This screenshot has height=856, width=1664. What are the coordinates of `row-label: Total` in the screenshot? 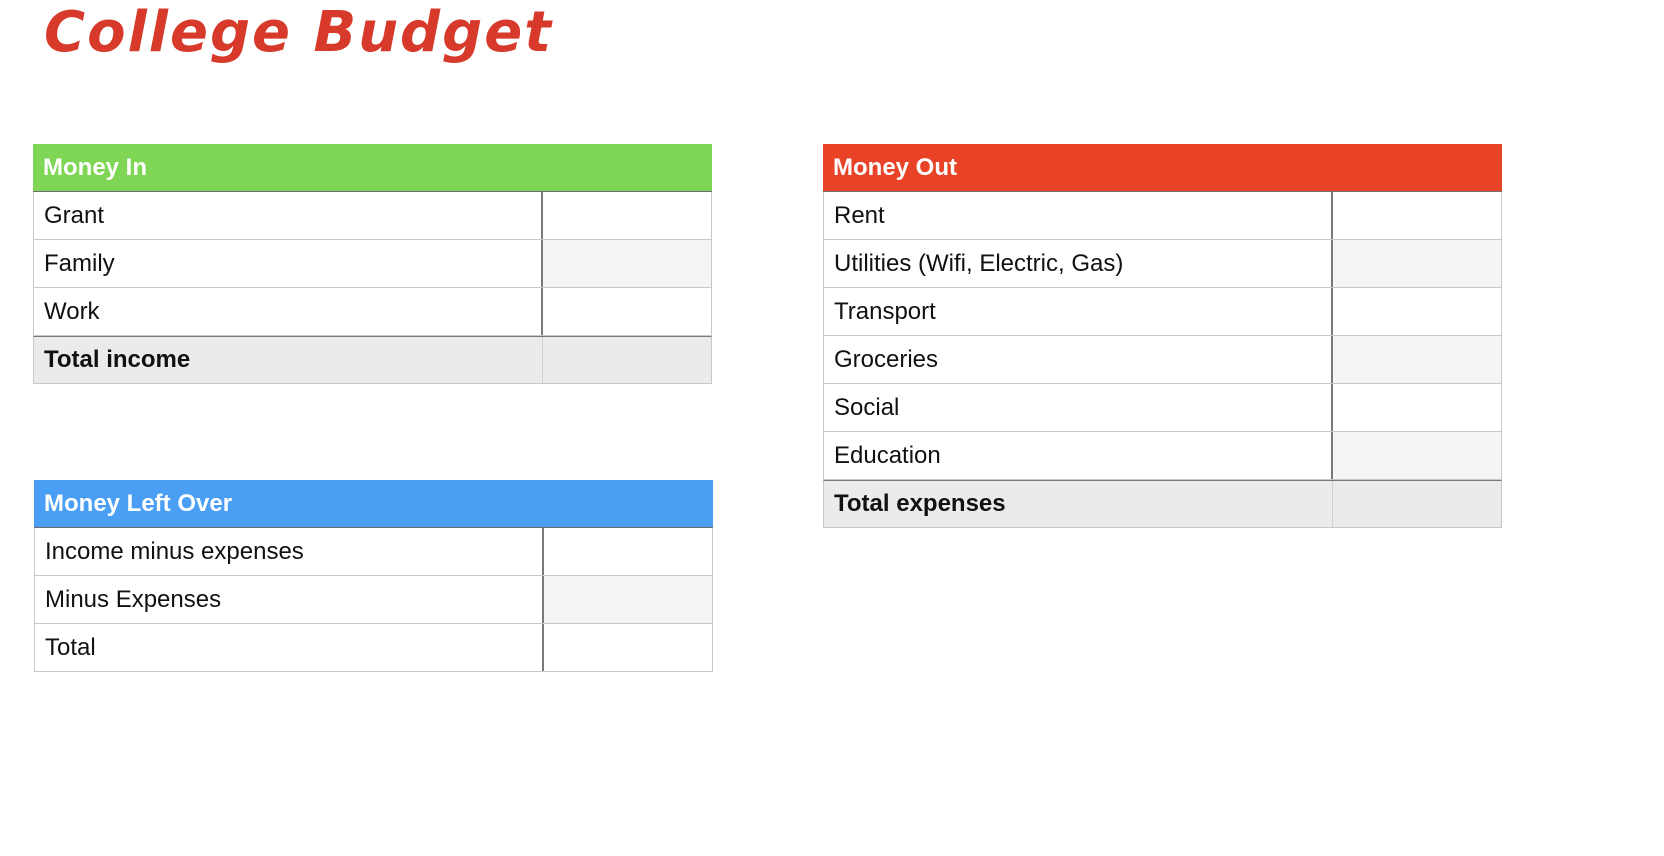 It's located at (289, 647).